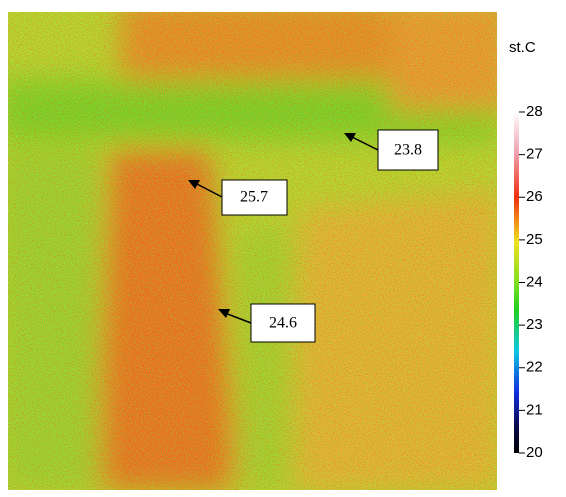 The image size is (566, 497). What do you see at coordinates (534, 452) in the screenshot?
I see `tick-label: 20` at bounding box center [534, 452].